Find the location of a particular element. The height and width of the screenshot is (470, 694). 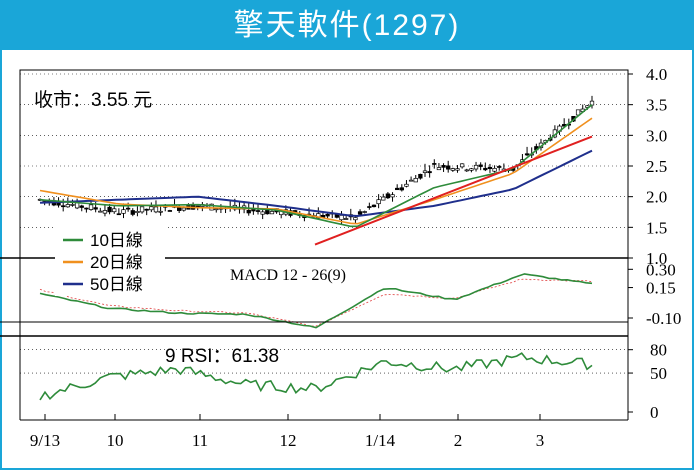

macd-tick-label: 0.30 is located at coordinates (661, 269).